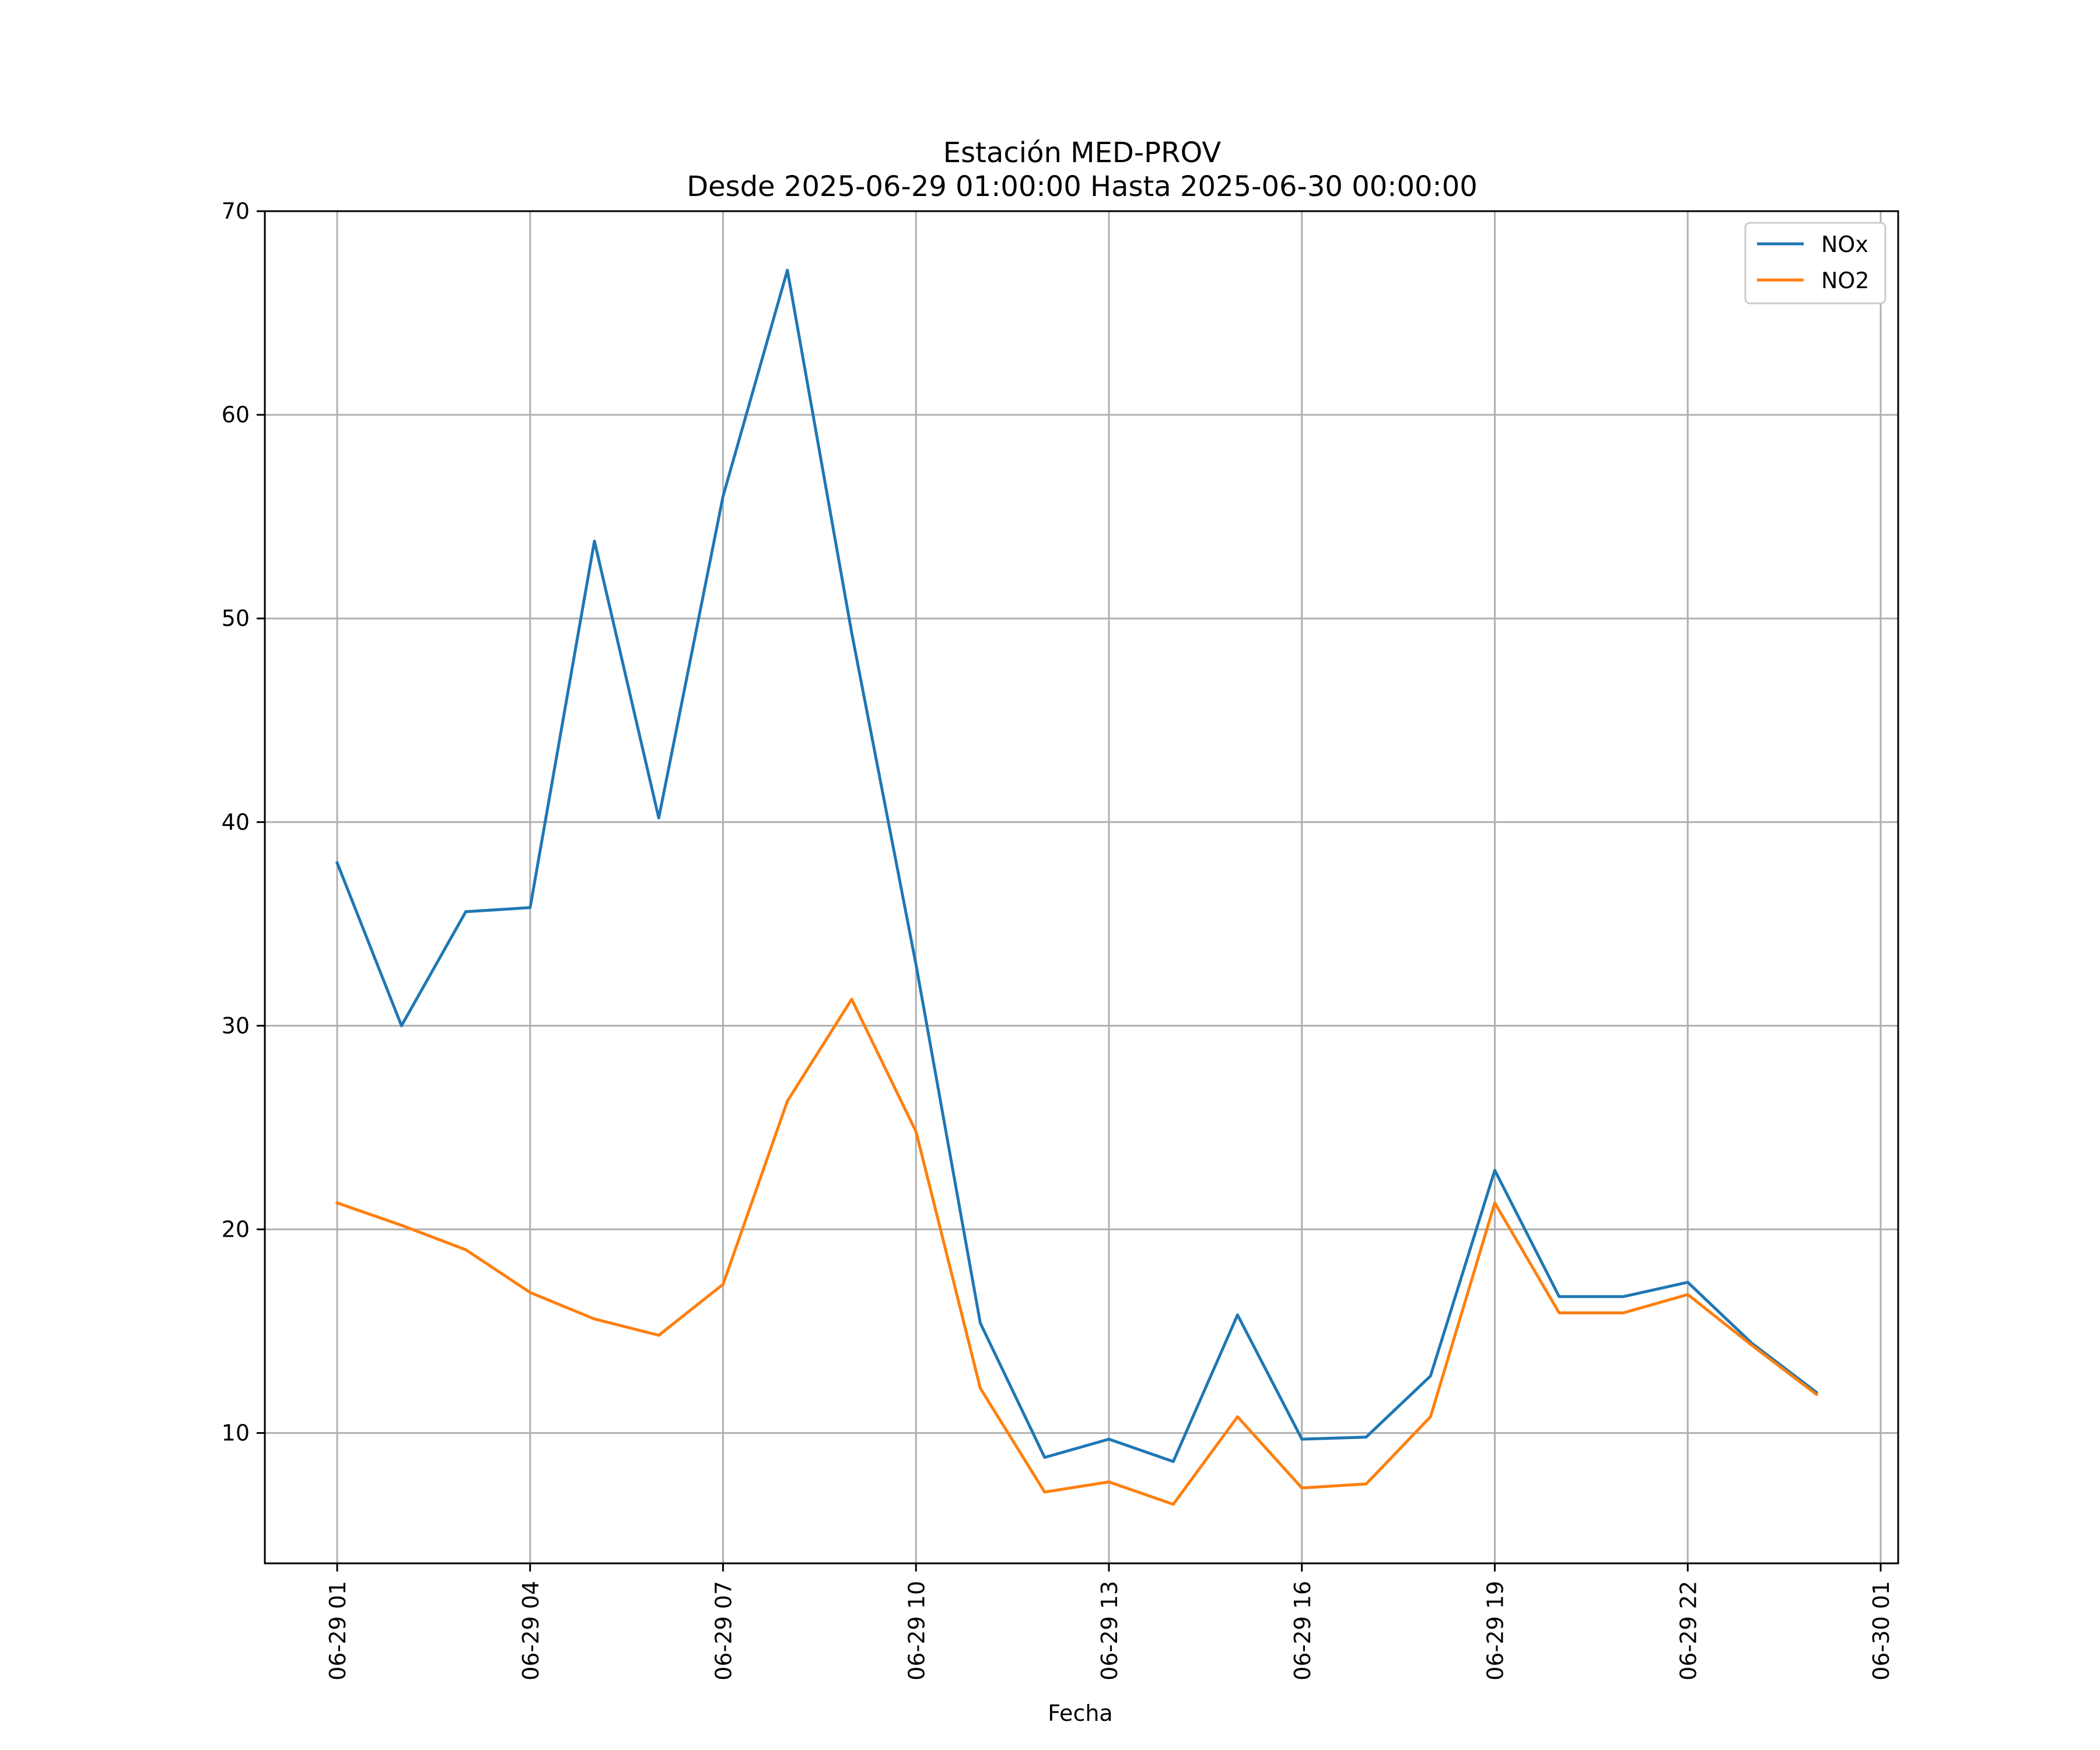  I want to click on legend-label-no2: NO2, so click(1845, 280).